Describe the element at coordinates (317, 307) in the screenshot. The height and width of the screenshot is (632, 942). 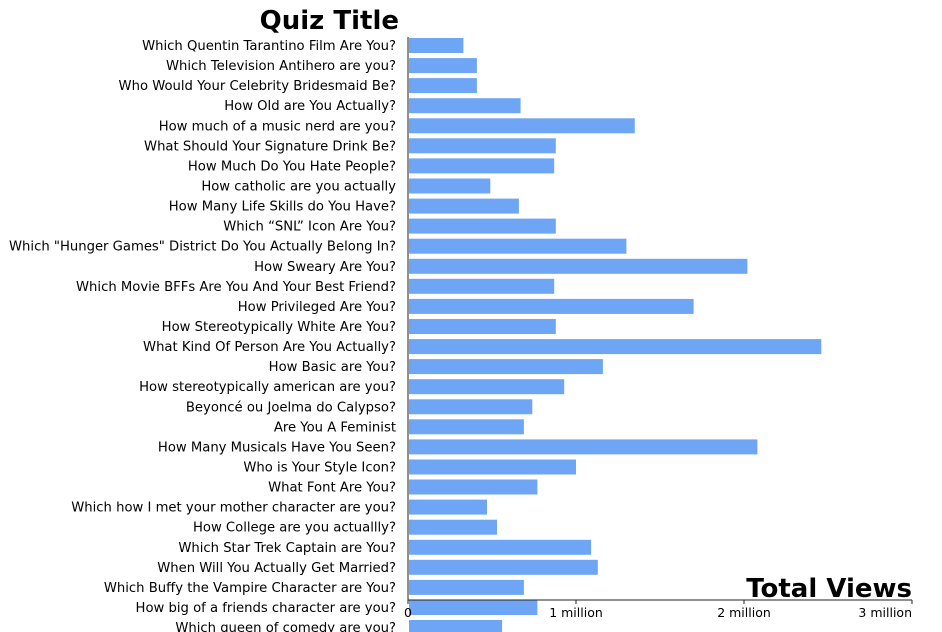
I see `category-label: How Privileged Are You?` at that location.